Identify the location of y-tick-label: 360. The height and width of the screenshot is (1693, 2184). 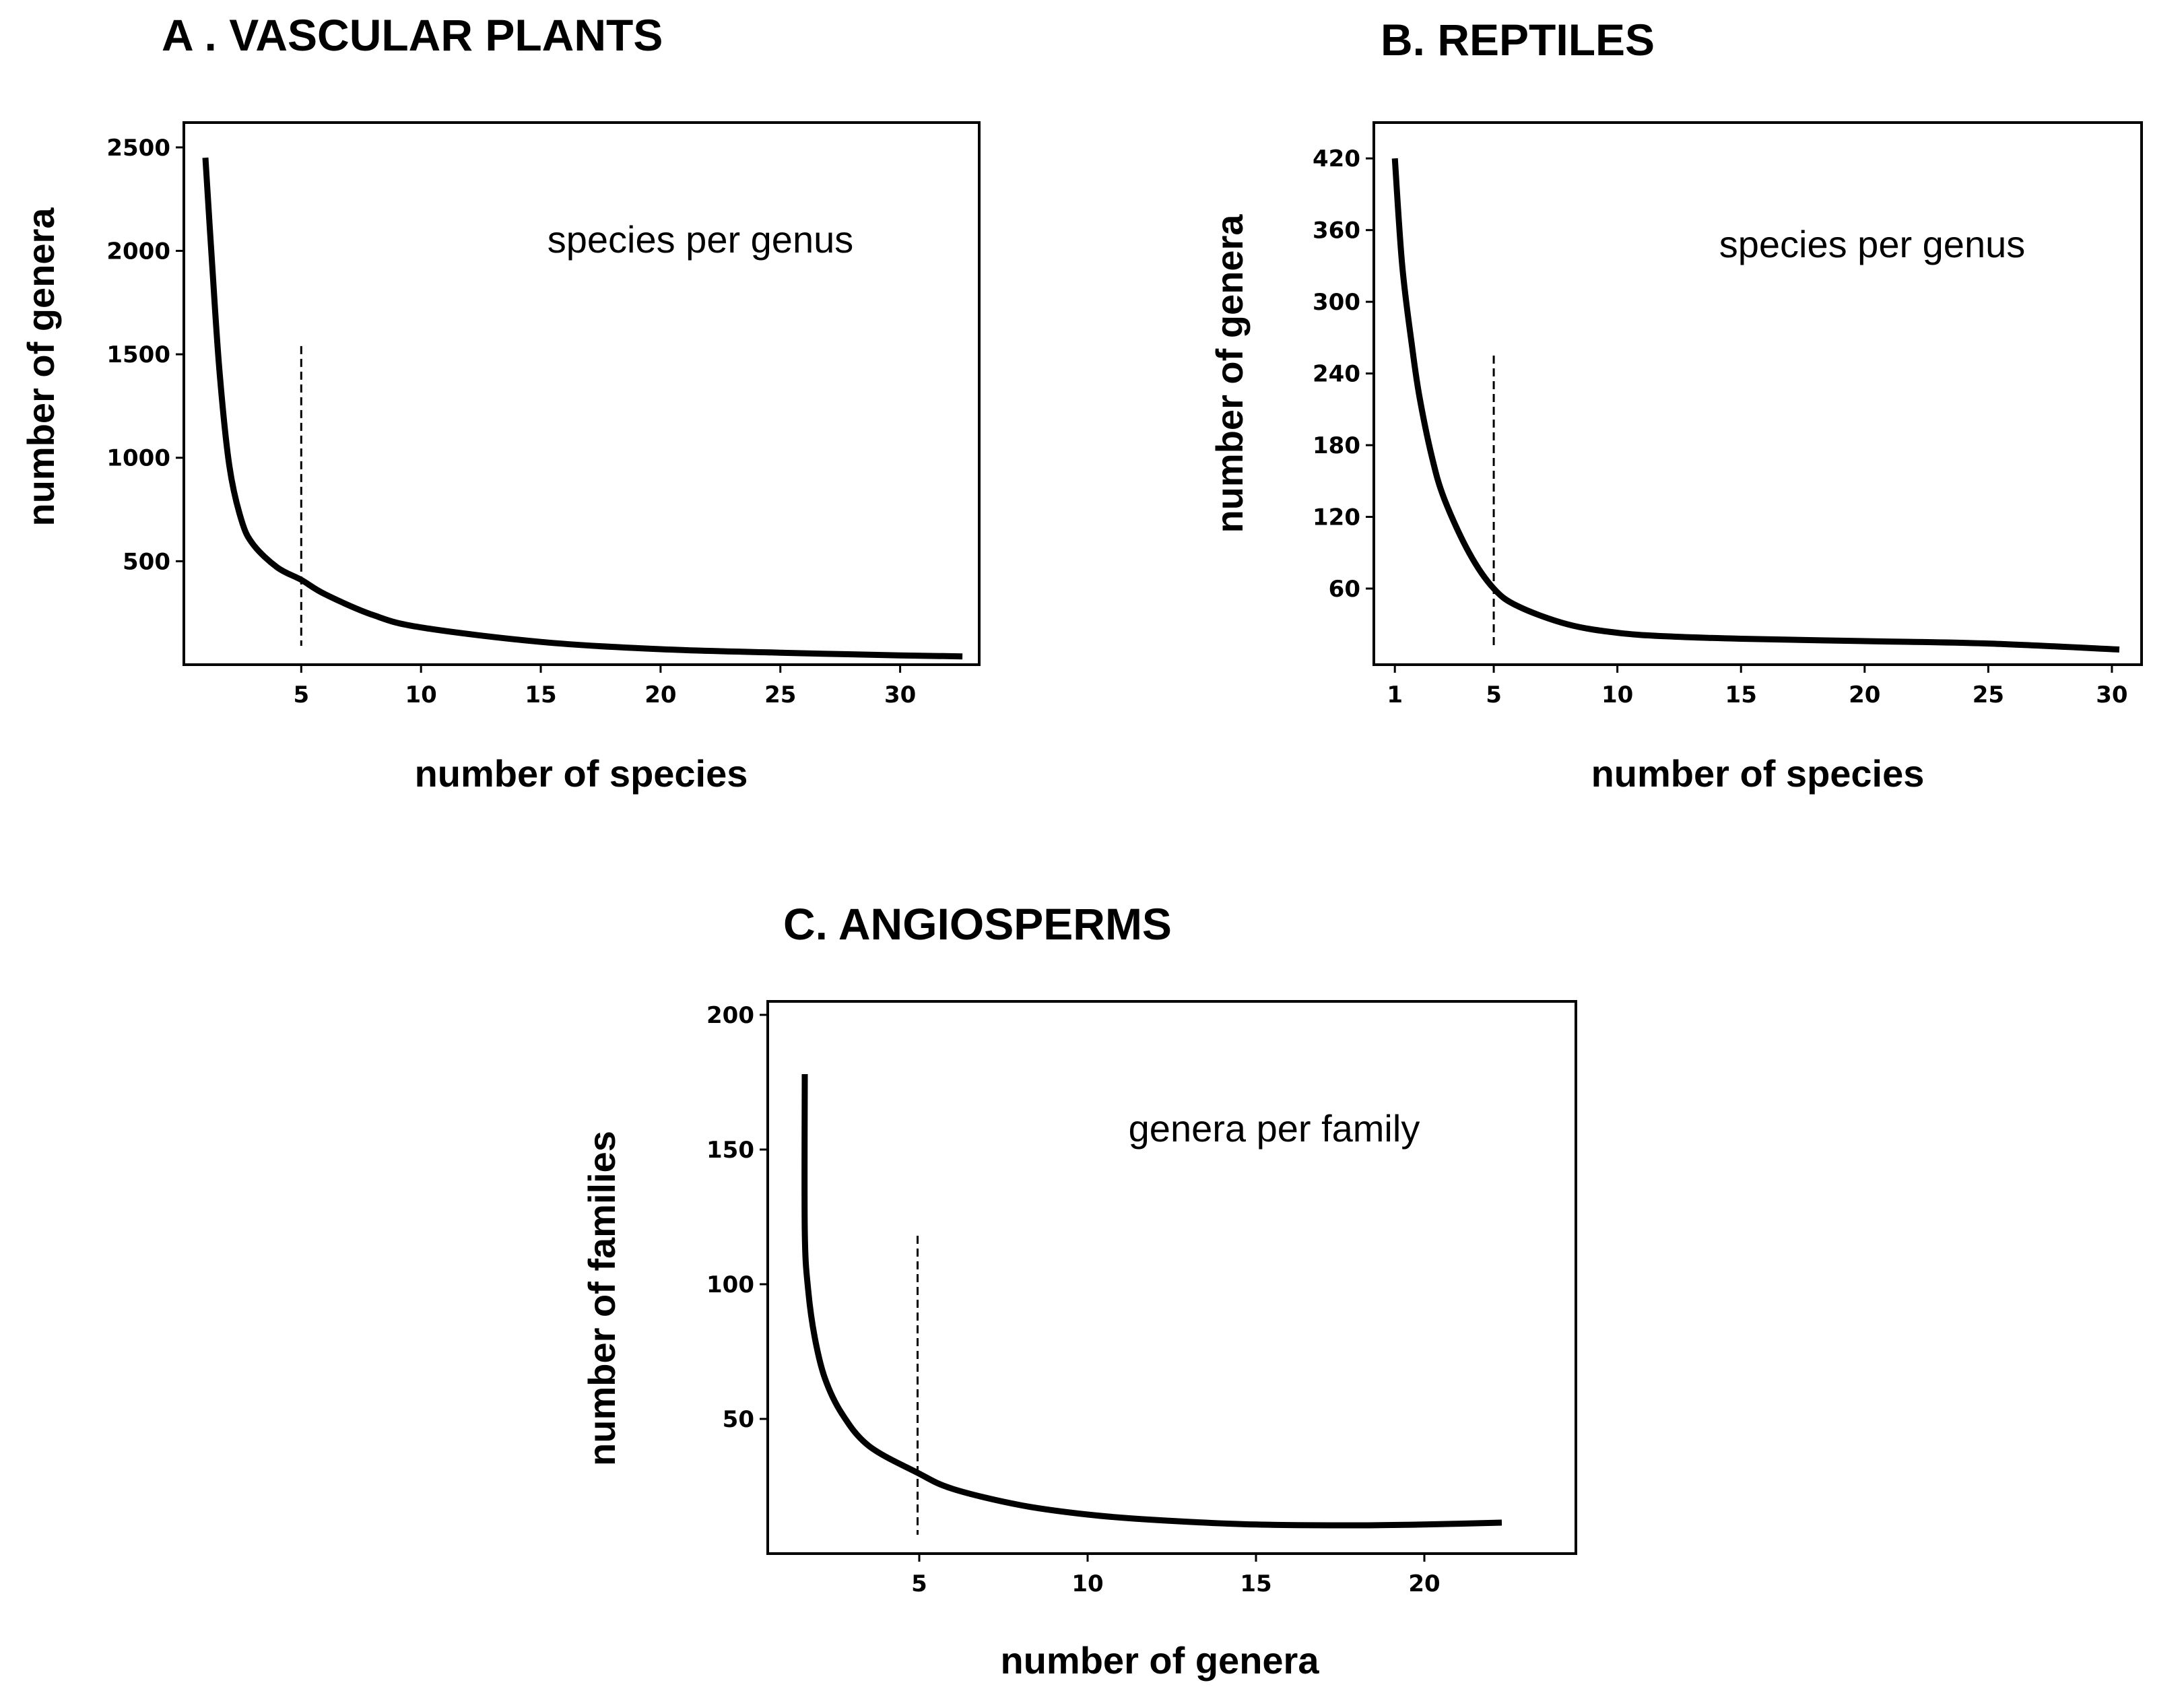
(1337, 231).